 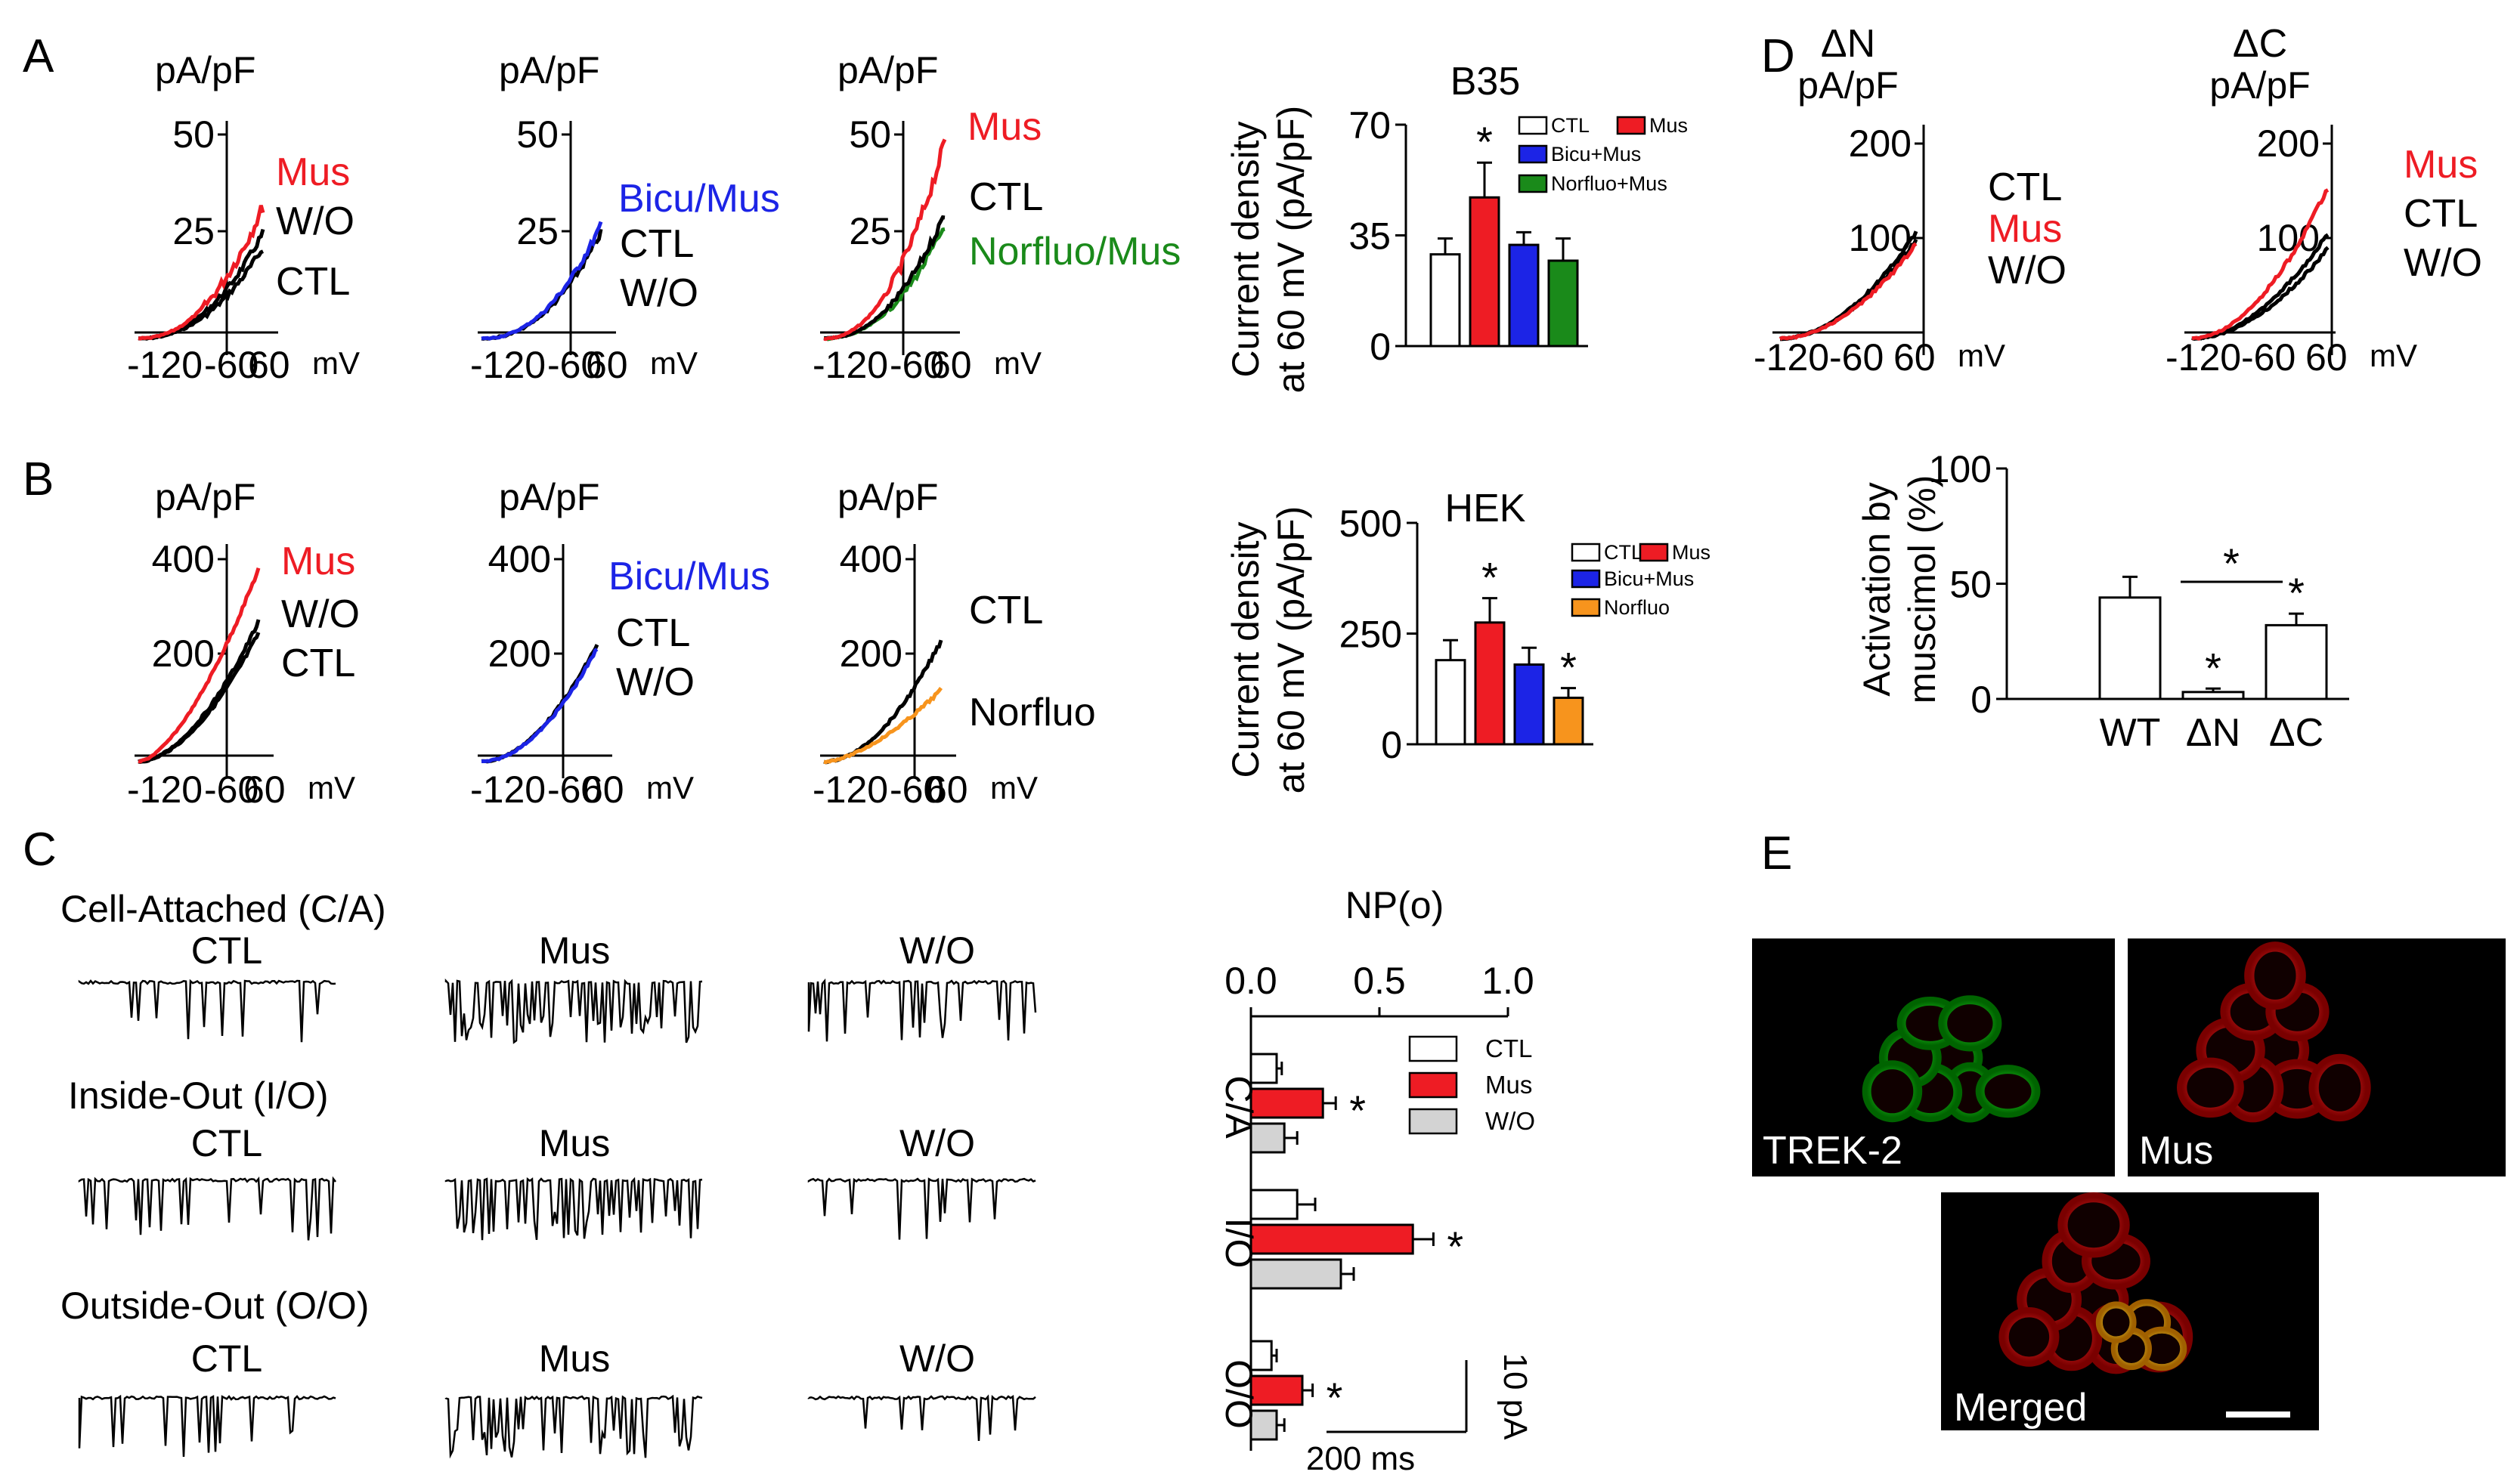 What do you see at coordinates (1776, 853) in the screenshot?
I see `panel-label-e: E` at bounding box center [1776, 853].